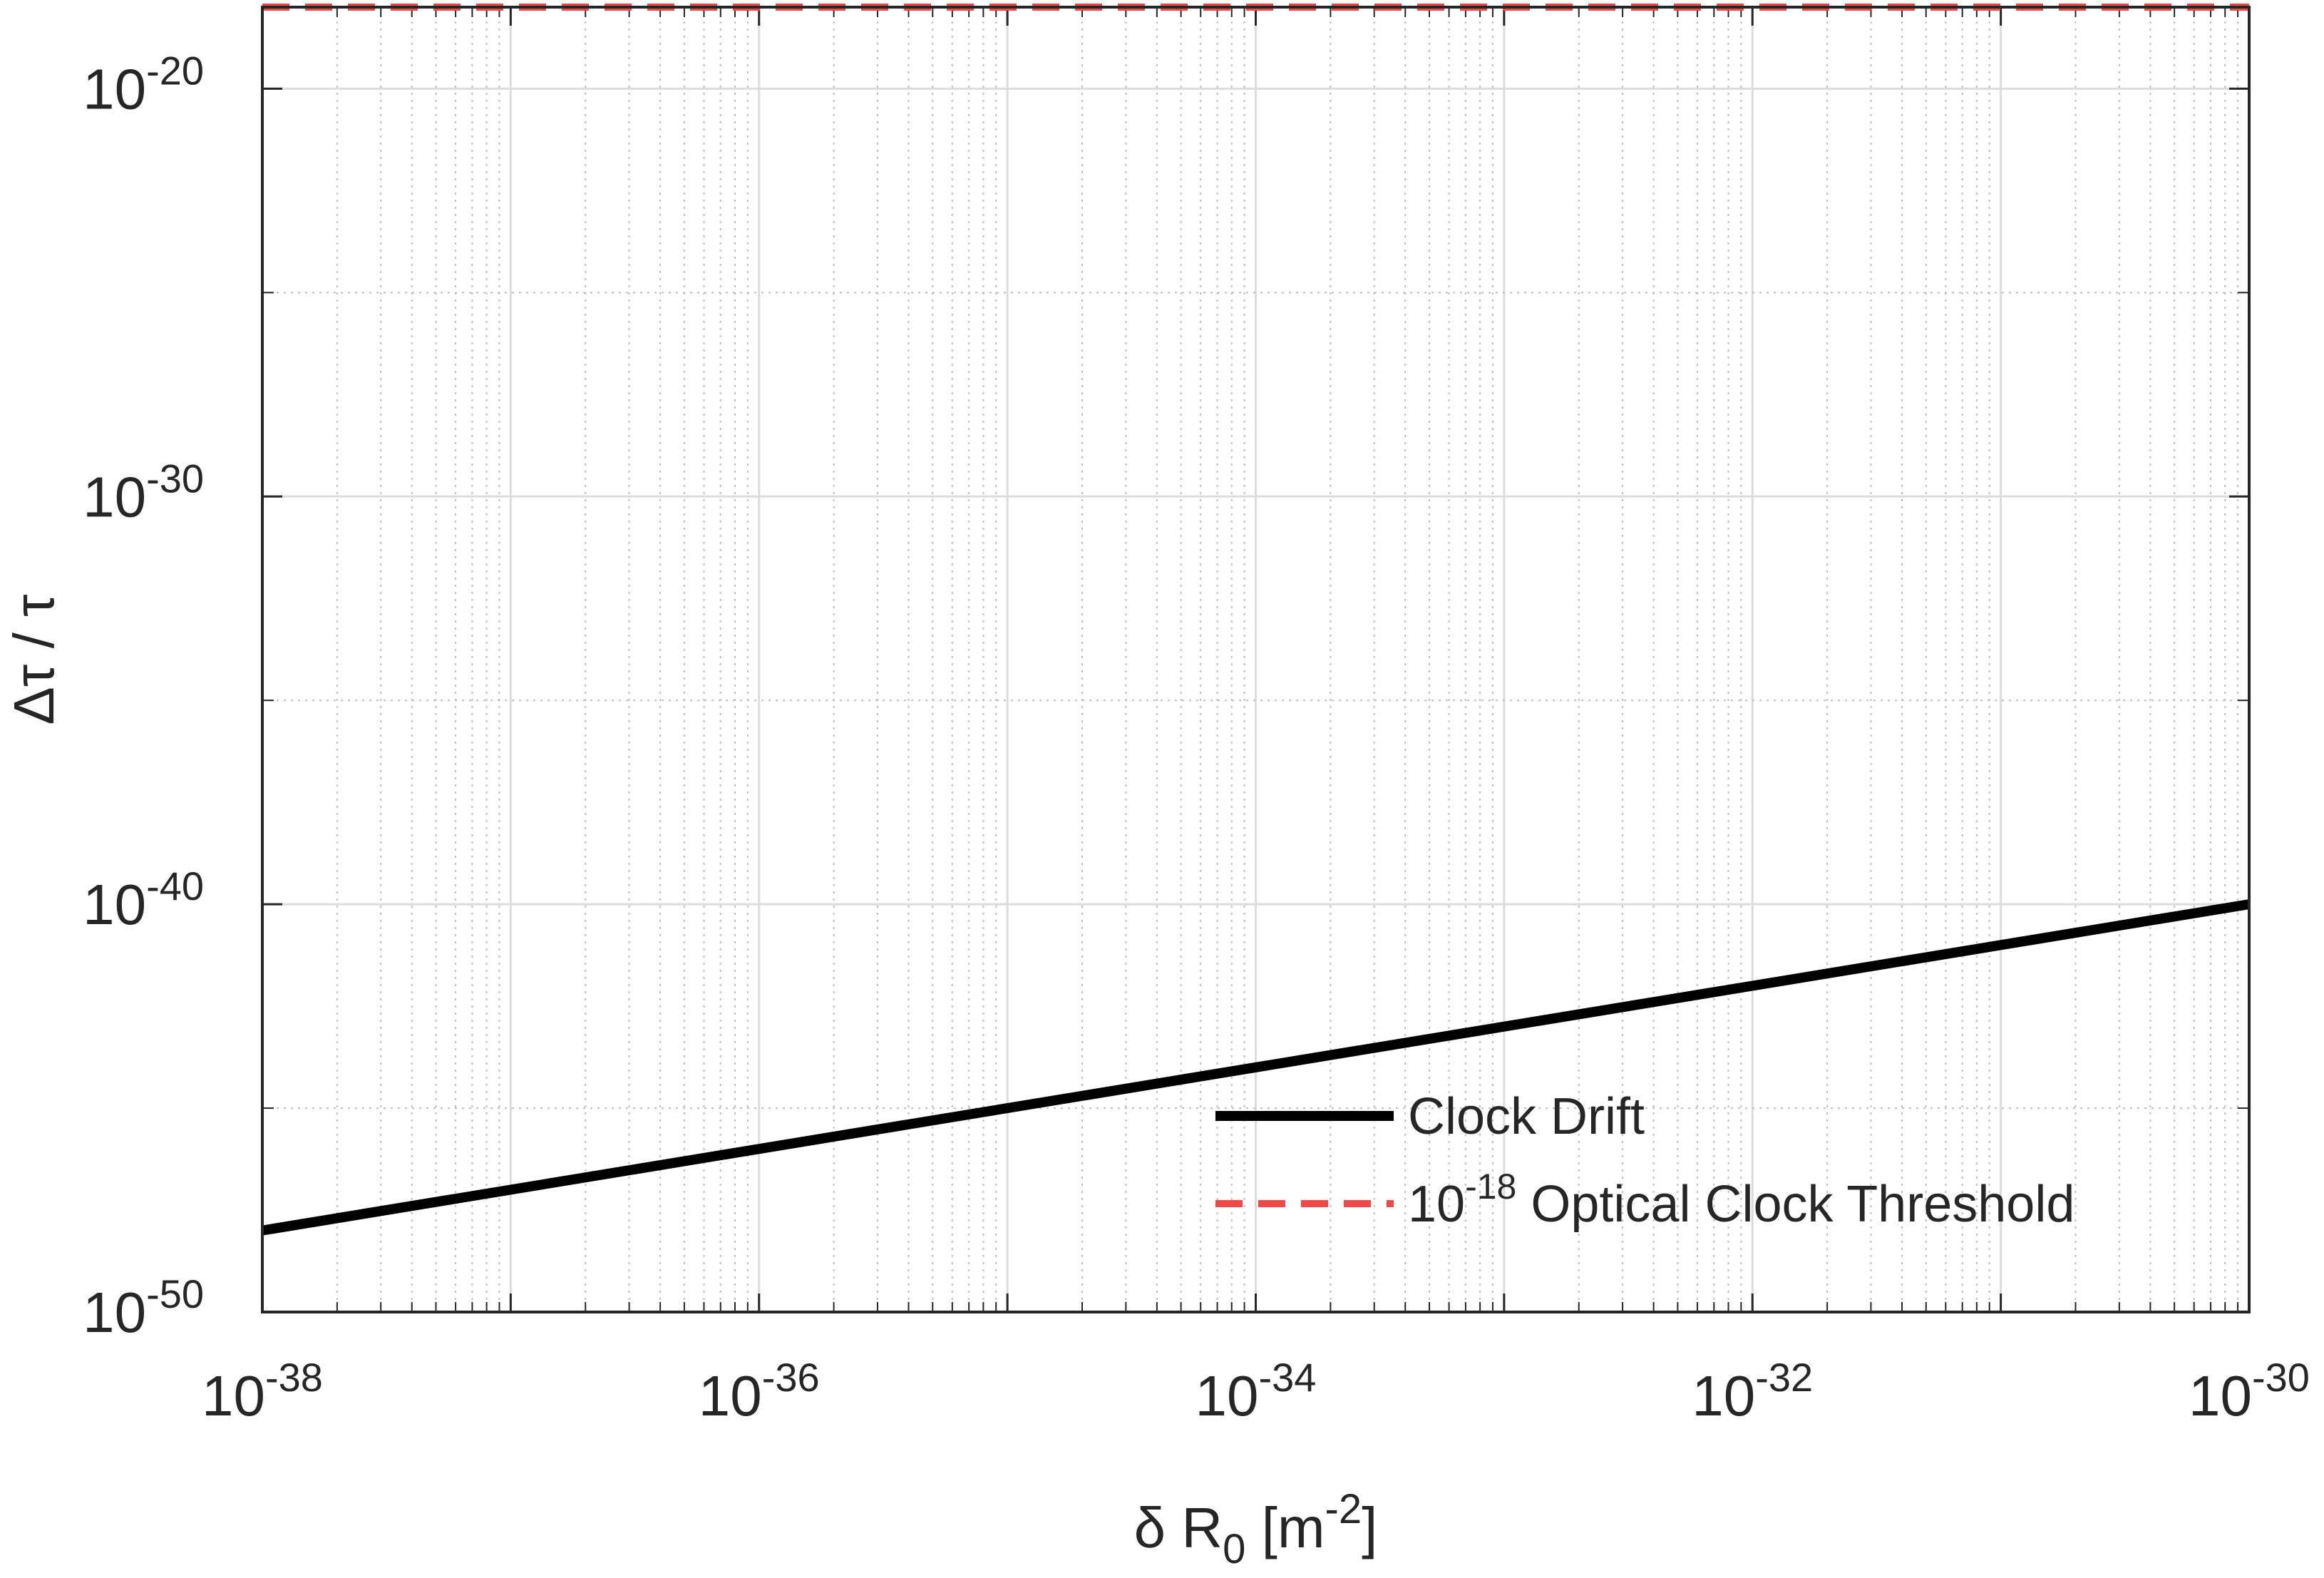 Image resolution: width=2324 pixels, height=1578 pixels. What do you see at coordinates (175, 1293) in the screenshot?
I see `y-tick-label-exp: -50` at bounding box center [175, 1293].